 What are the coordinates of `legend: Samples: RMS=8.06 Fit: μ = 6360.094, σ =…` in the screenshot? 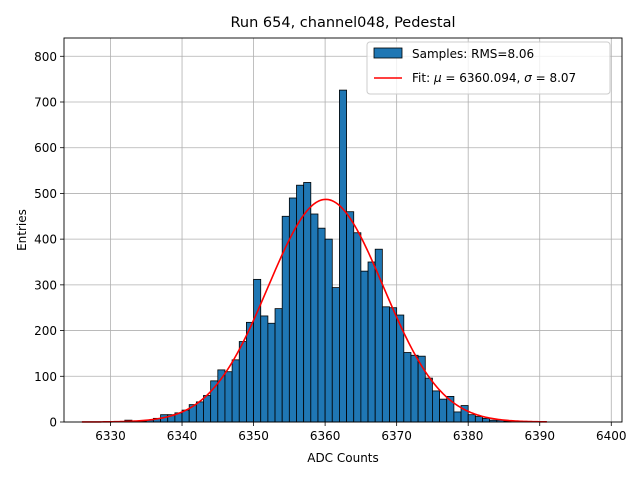 It's located at (488, 68).